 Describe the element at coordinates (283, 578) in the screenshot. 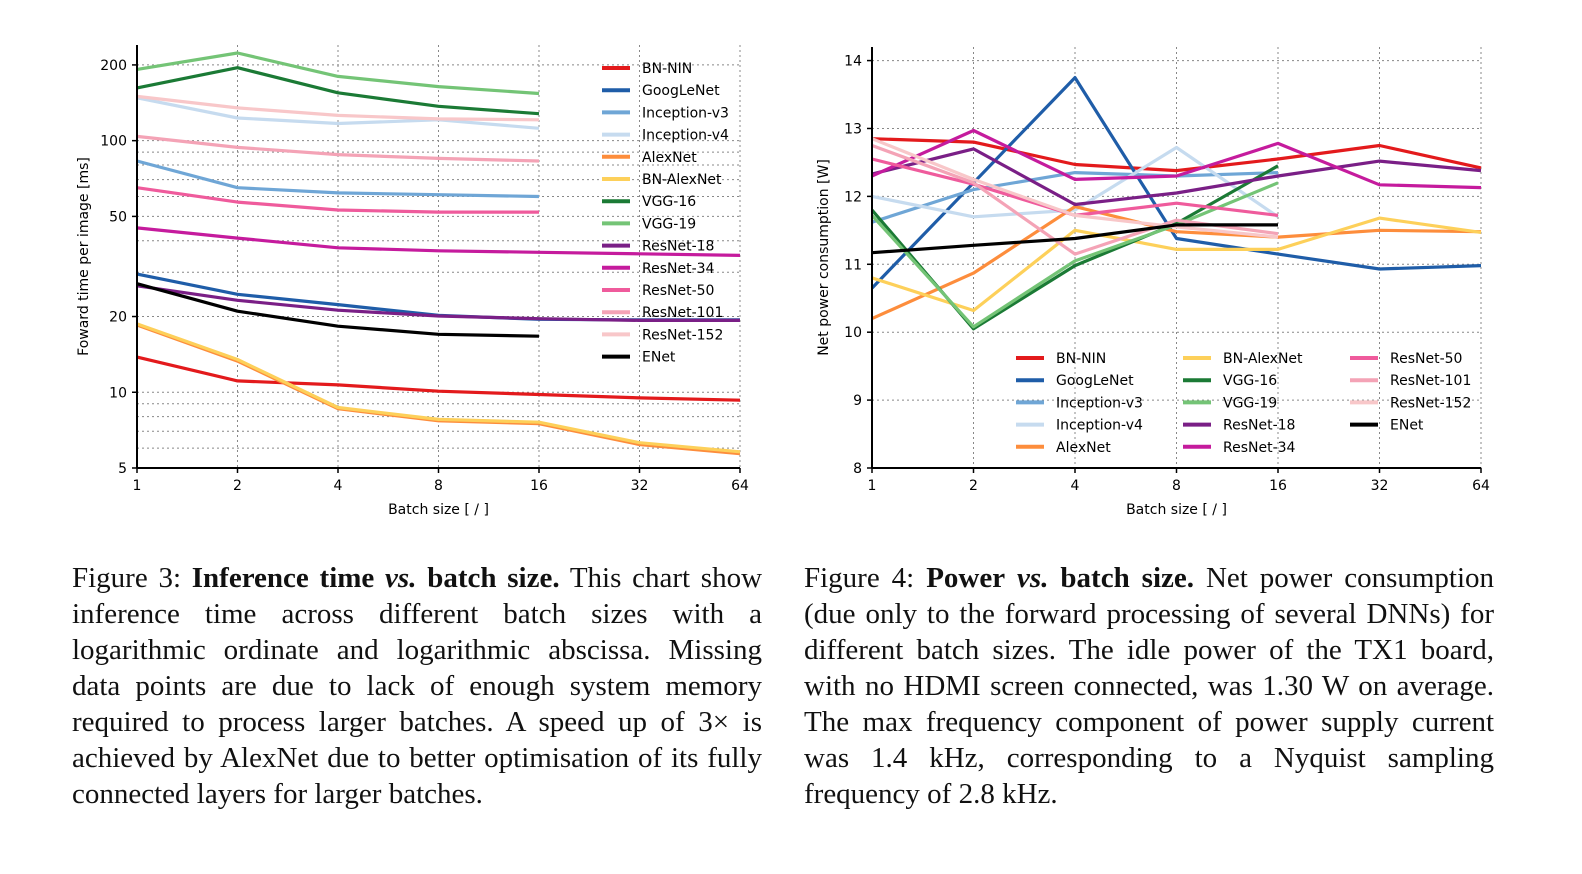

I see `caption-title-a: Inference time` at that location.